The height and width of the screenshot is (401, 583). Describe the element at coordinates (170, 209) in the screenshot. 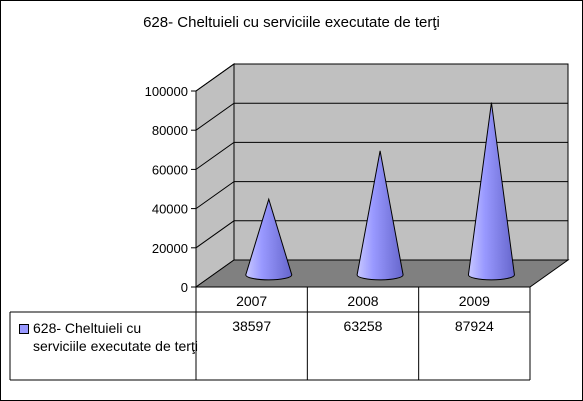

I see `y-tick-label: 40000` at that location.